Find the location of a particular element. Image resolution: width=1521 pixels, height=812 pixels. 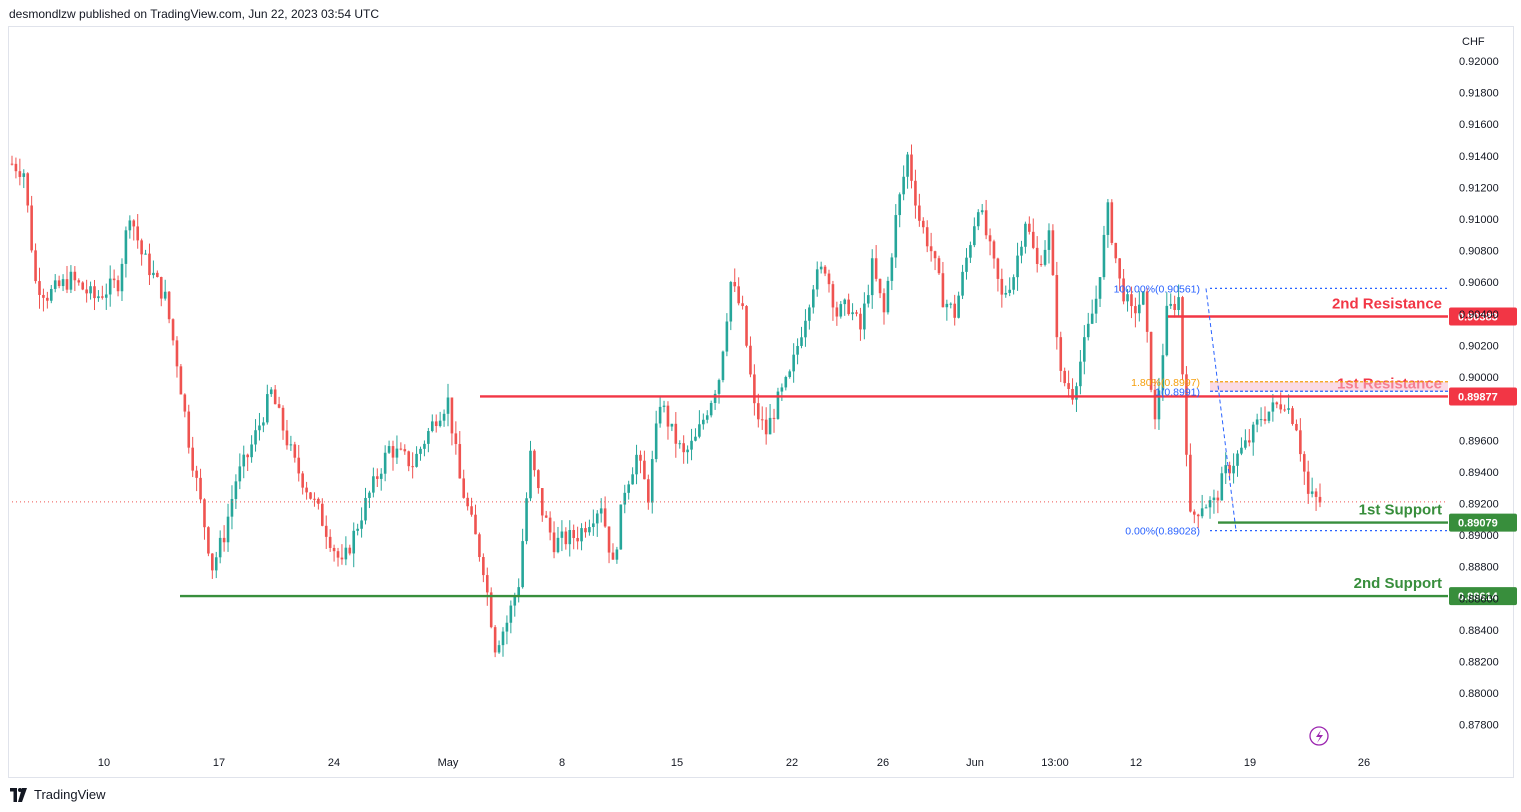

price-tick-label: 0.88800 is located at coordinates (1479, 568).